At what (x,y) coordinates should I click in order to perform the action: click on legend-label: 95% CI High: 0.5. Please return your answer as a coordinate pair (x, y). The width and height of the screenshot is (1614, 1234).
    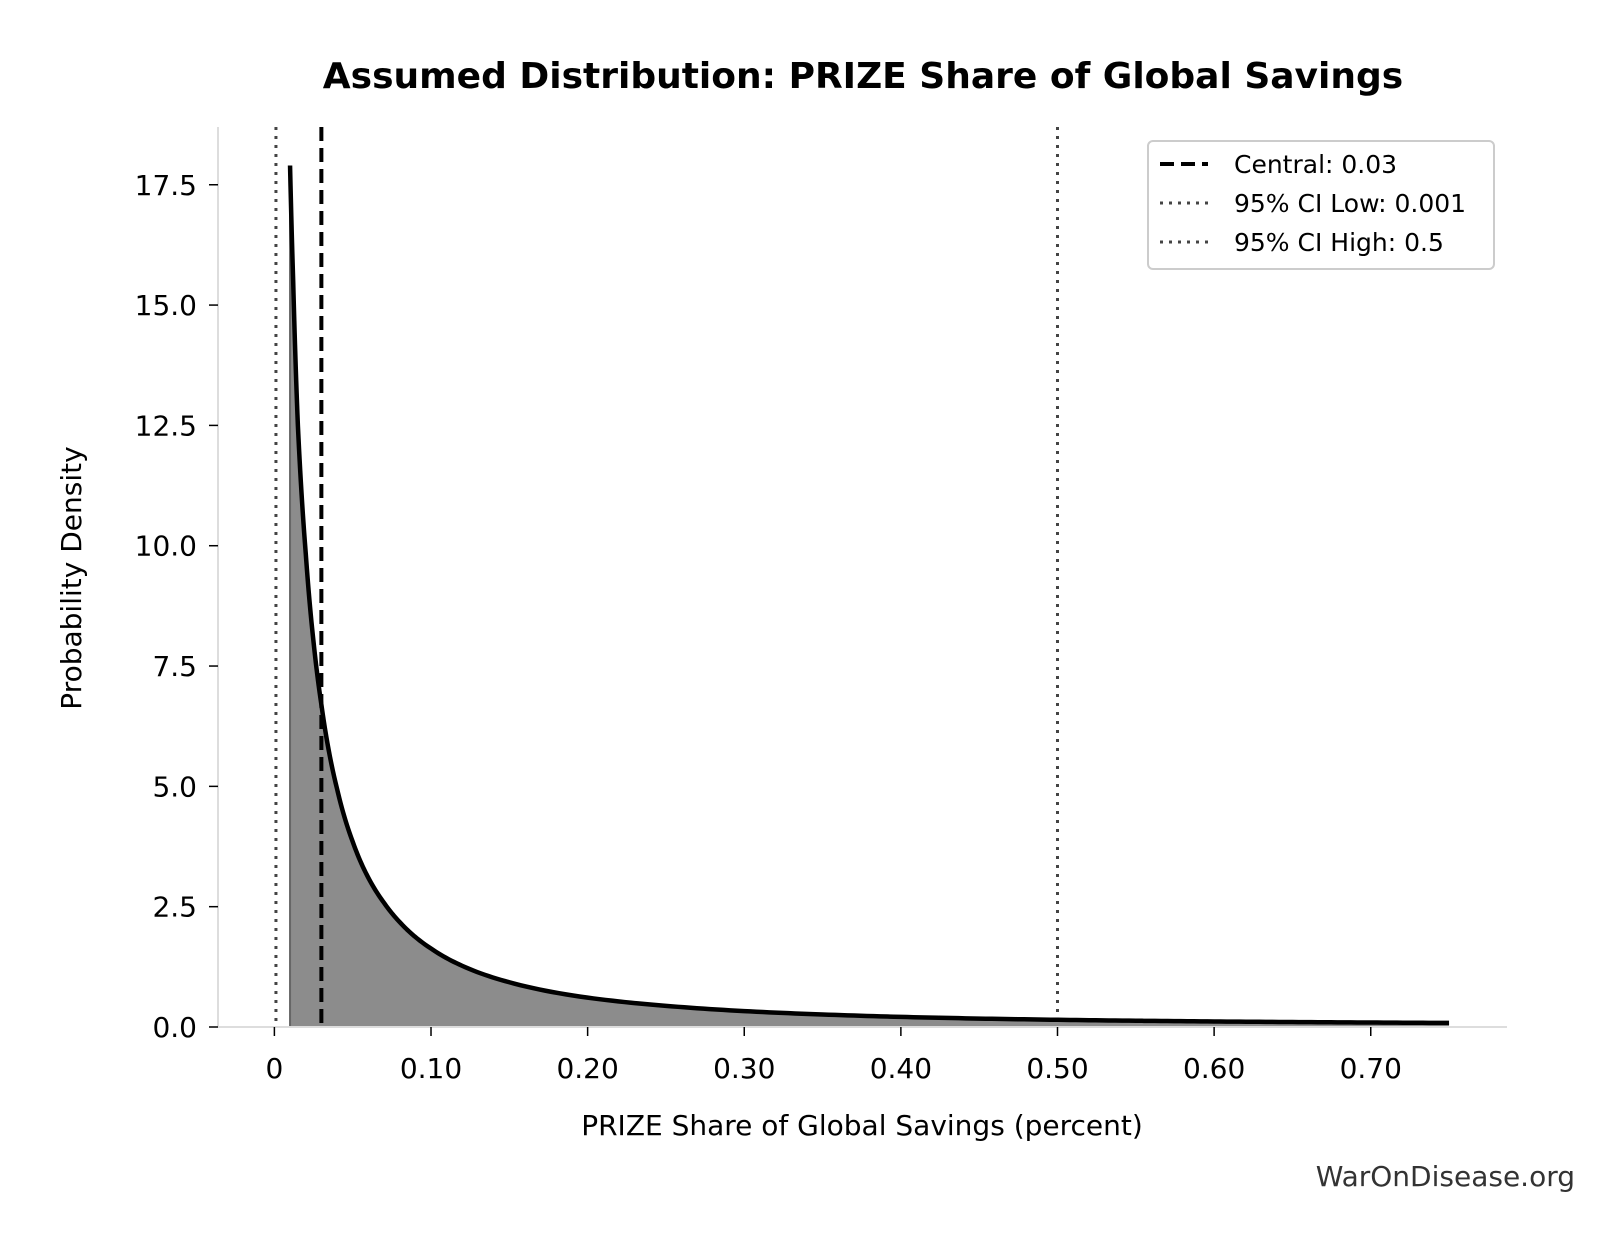
    Looking at the image, I should click on (1339, 242).